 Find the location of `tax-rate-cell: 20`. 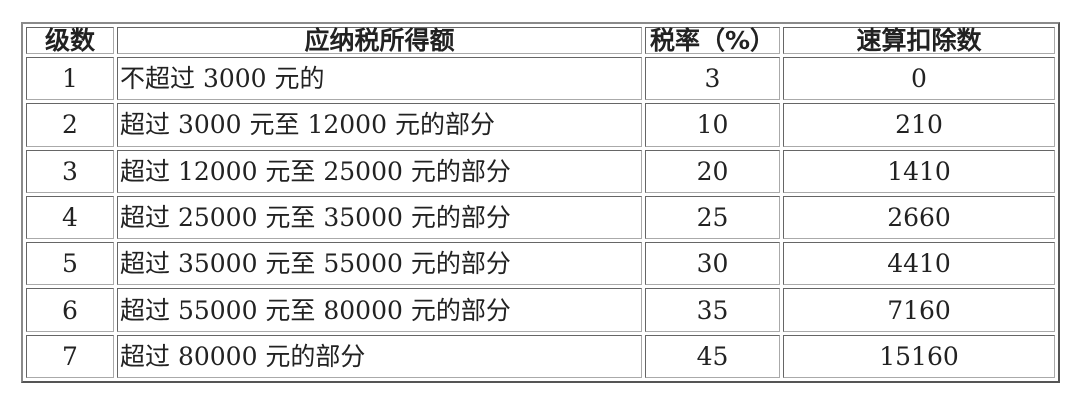

tax-rate-cell: 20 is located at coordinates (712, 171).